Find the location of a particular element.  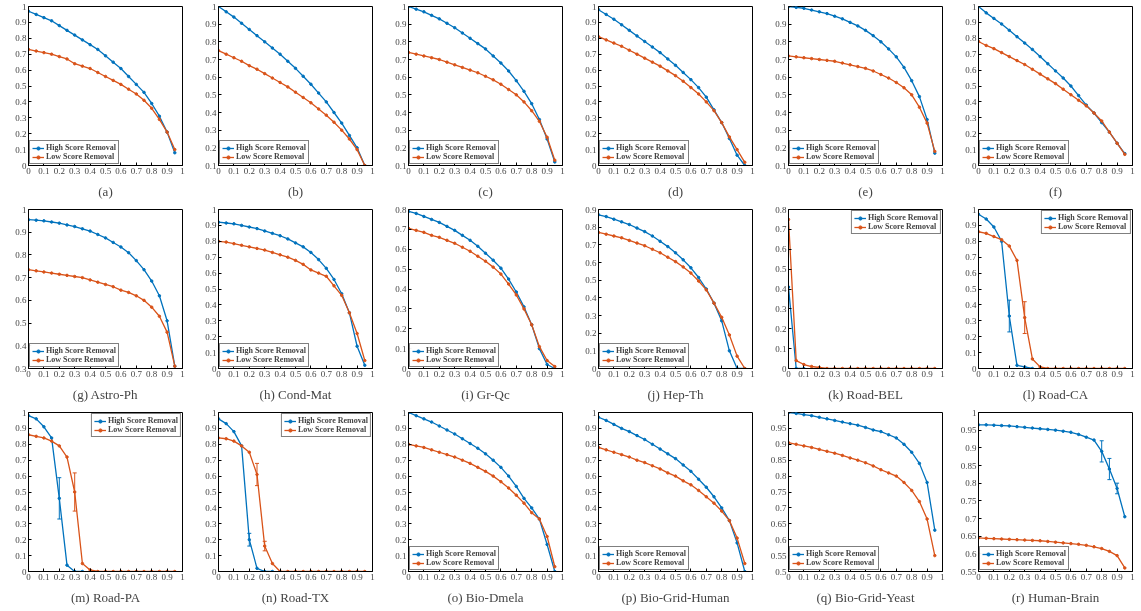

text: (b) is located at coordinates (295, 191).